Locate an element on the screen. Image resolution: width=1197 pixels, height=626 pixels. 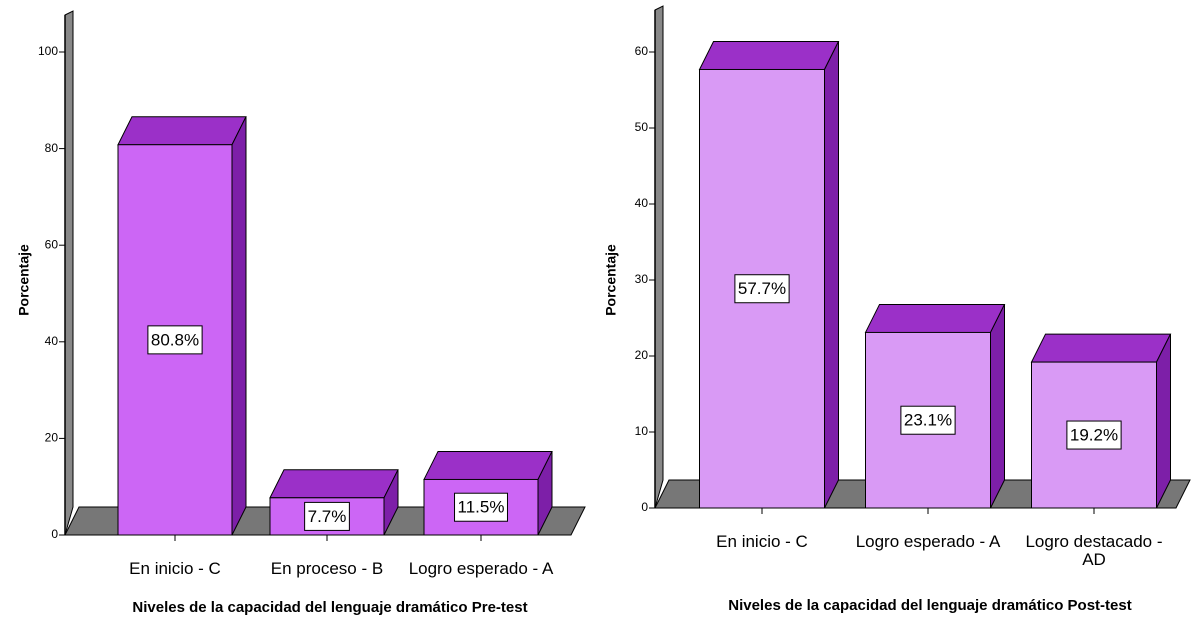
value-label: 23.1% is located at coordinates (928, 420).